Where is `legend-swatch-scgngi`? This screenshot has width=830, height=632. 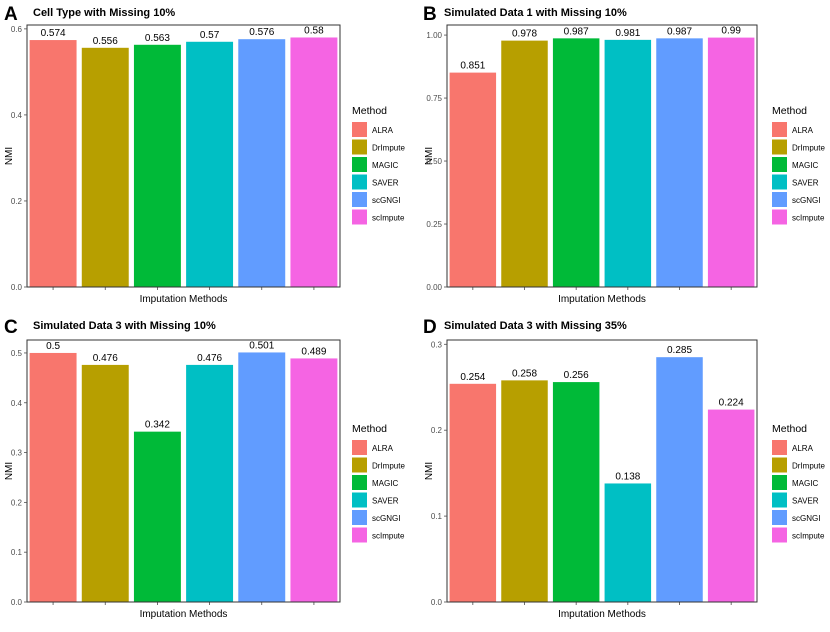
legend-swatch-scgngi is located at coordinates (779, 199).